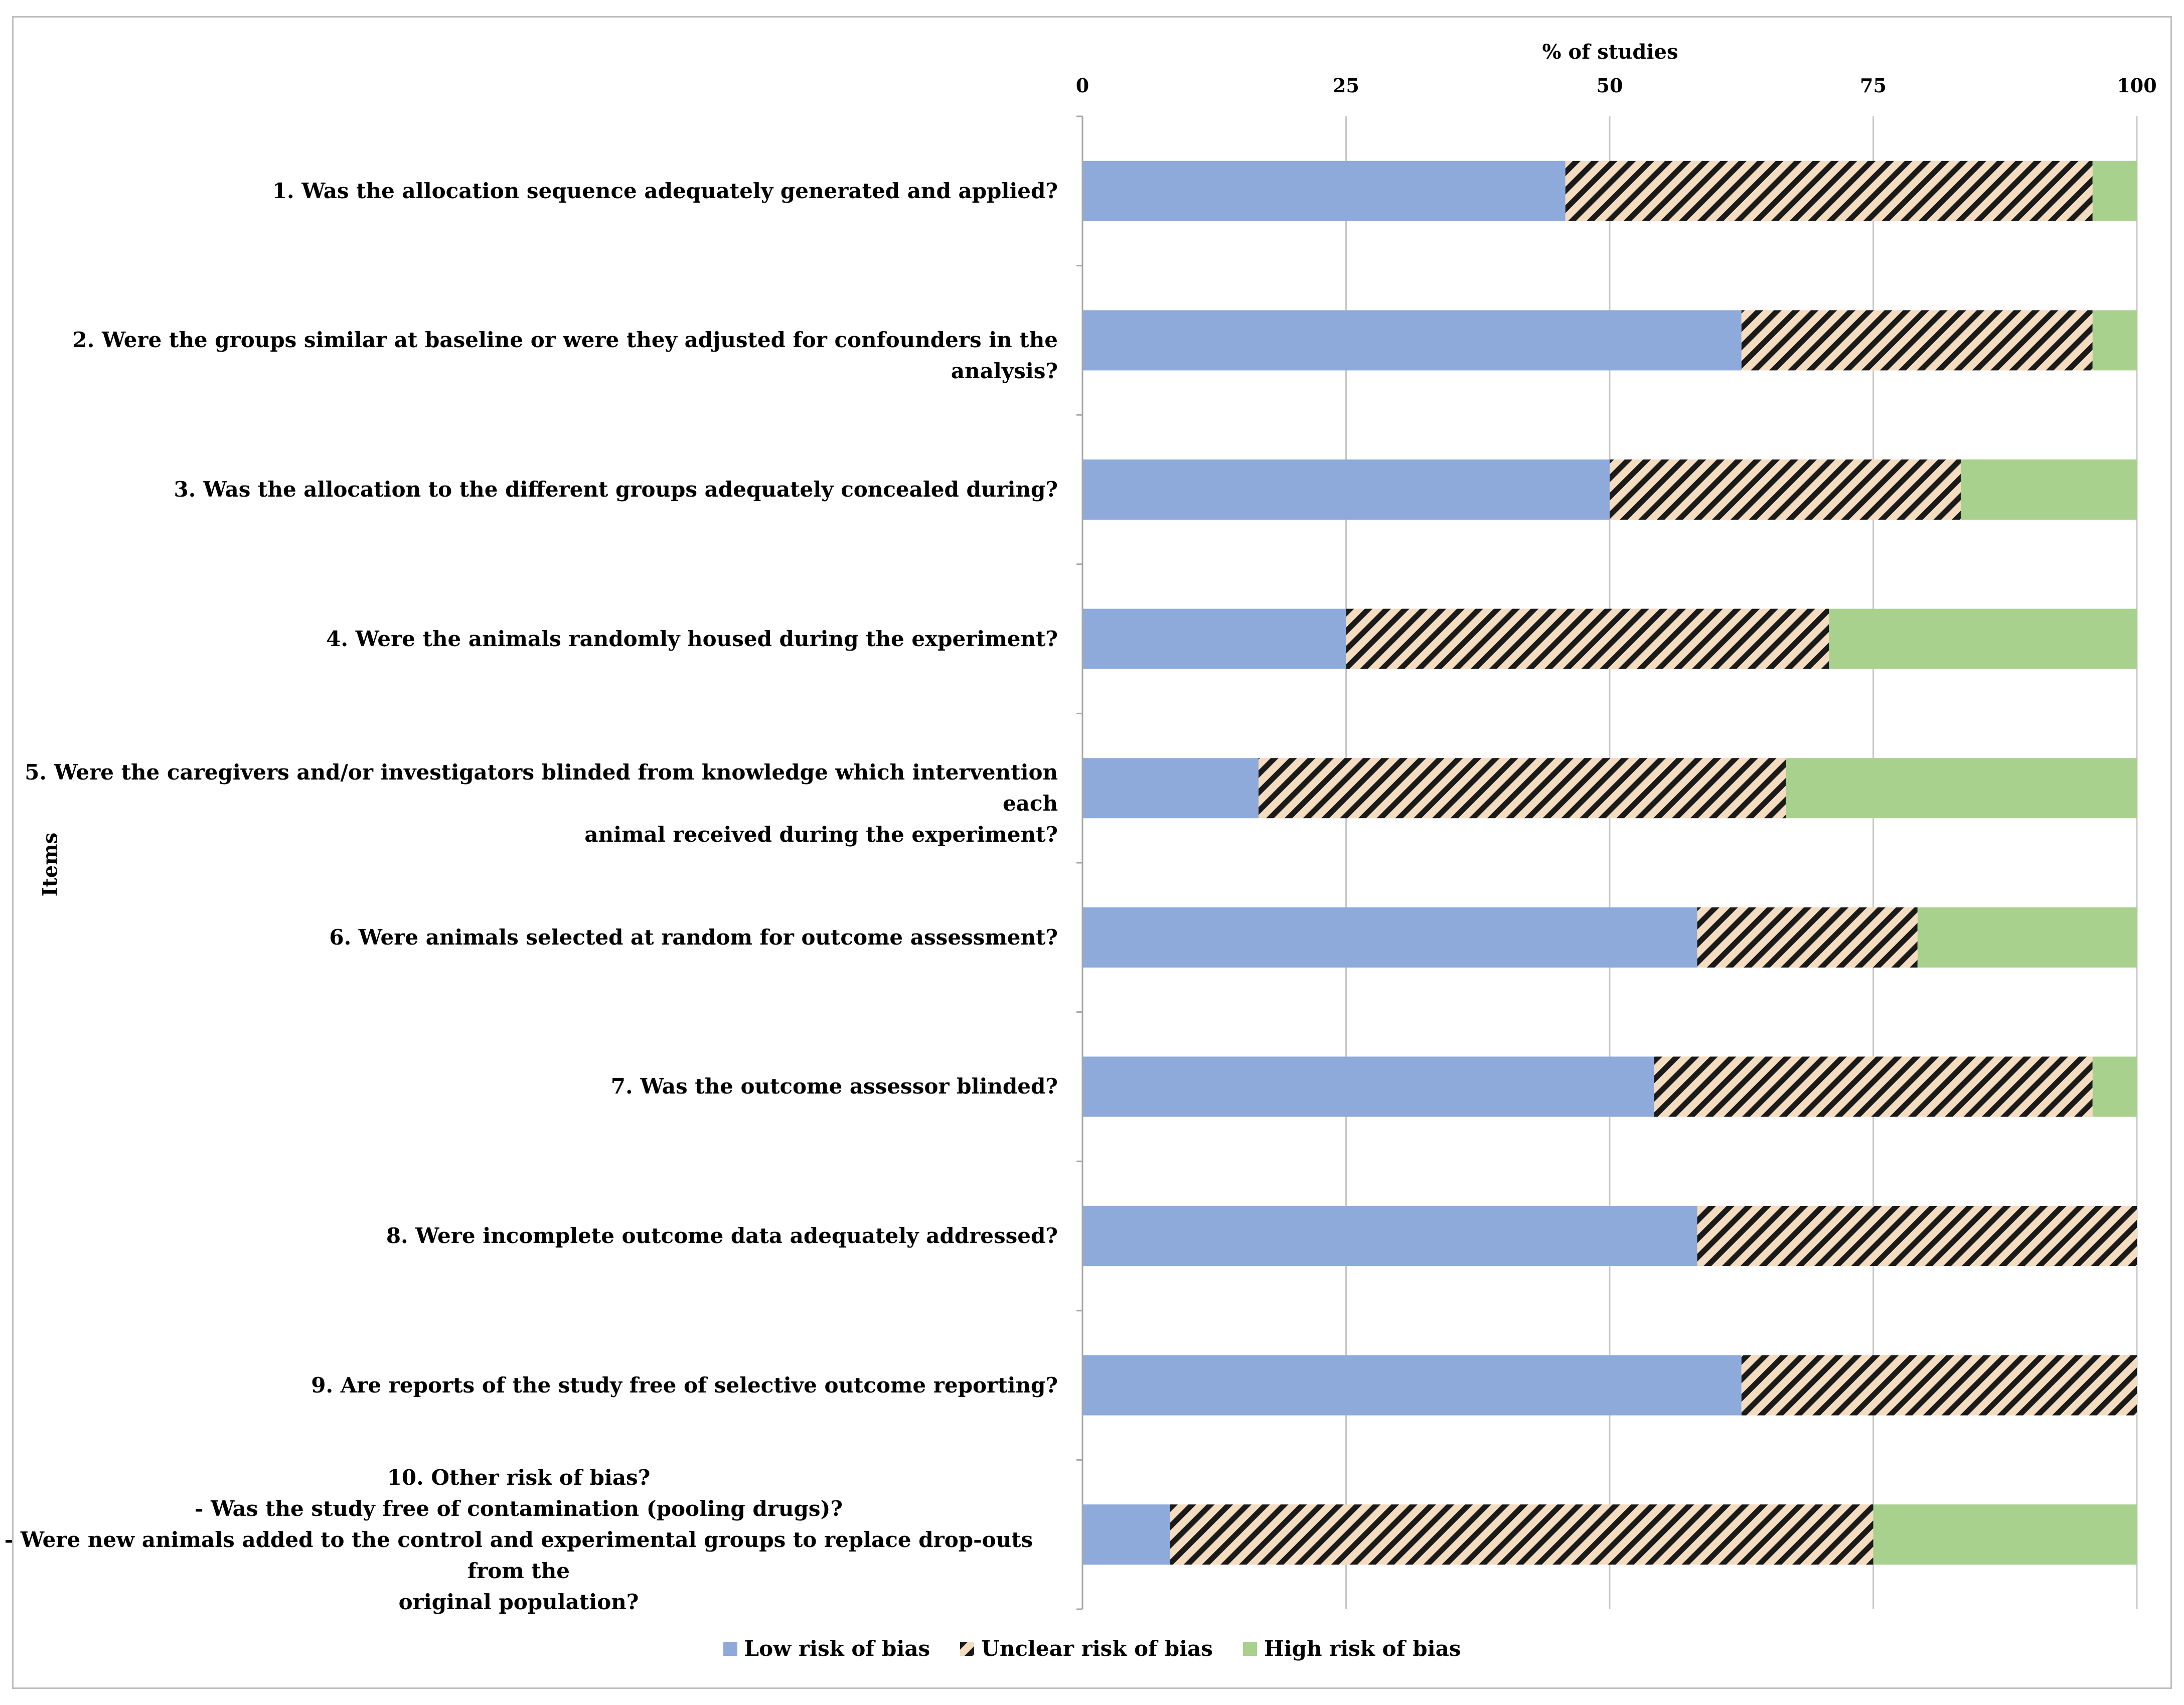 The height and width of the screenshot is (1705, 2184). I want to click on legend-label-unclear: Unclear risk of bias, so click(1097, 1649).